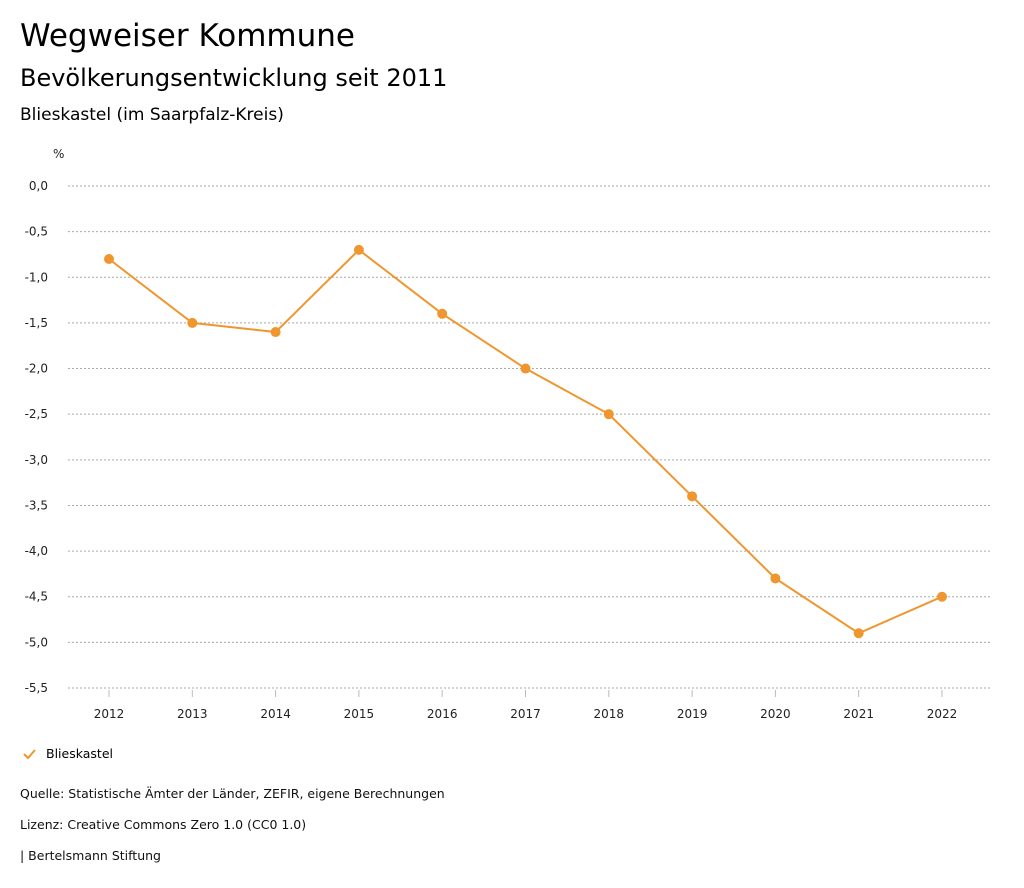  Describe the element at coordinates (275, 714) in the screenshot. I see `x-tick-label: 2014` at that location.